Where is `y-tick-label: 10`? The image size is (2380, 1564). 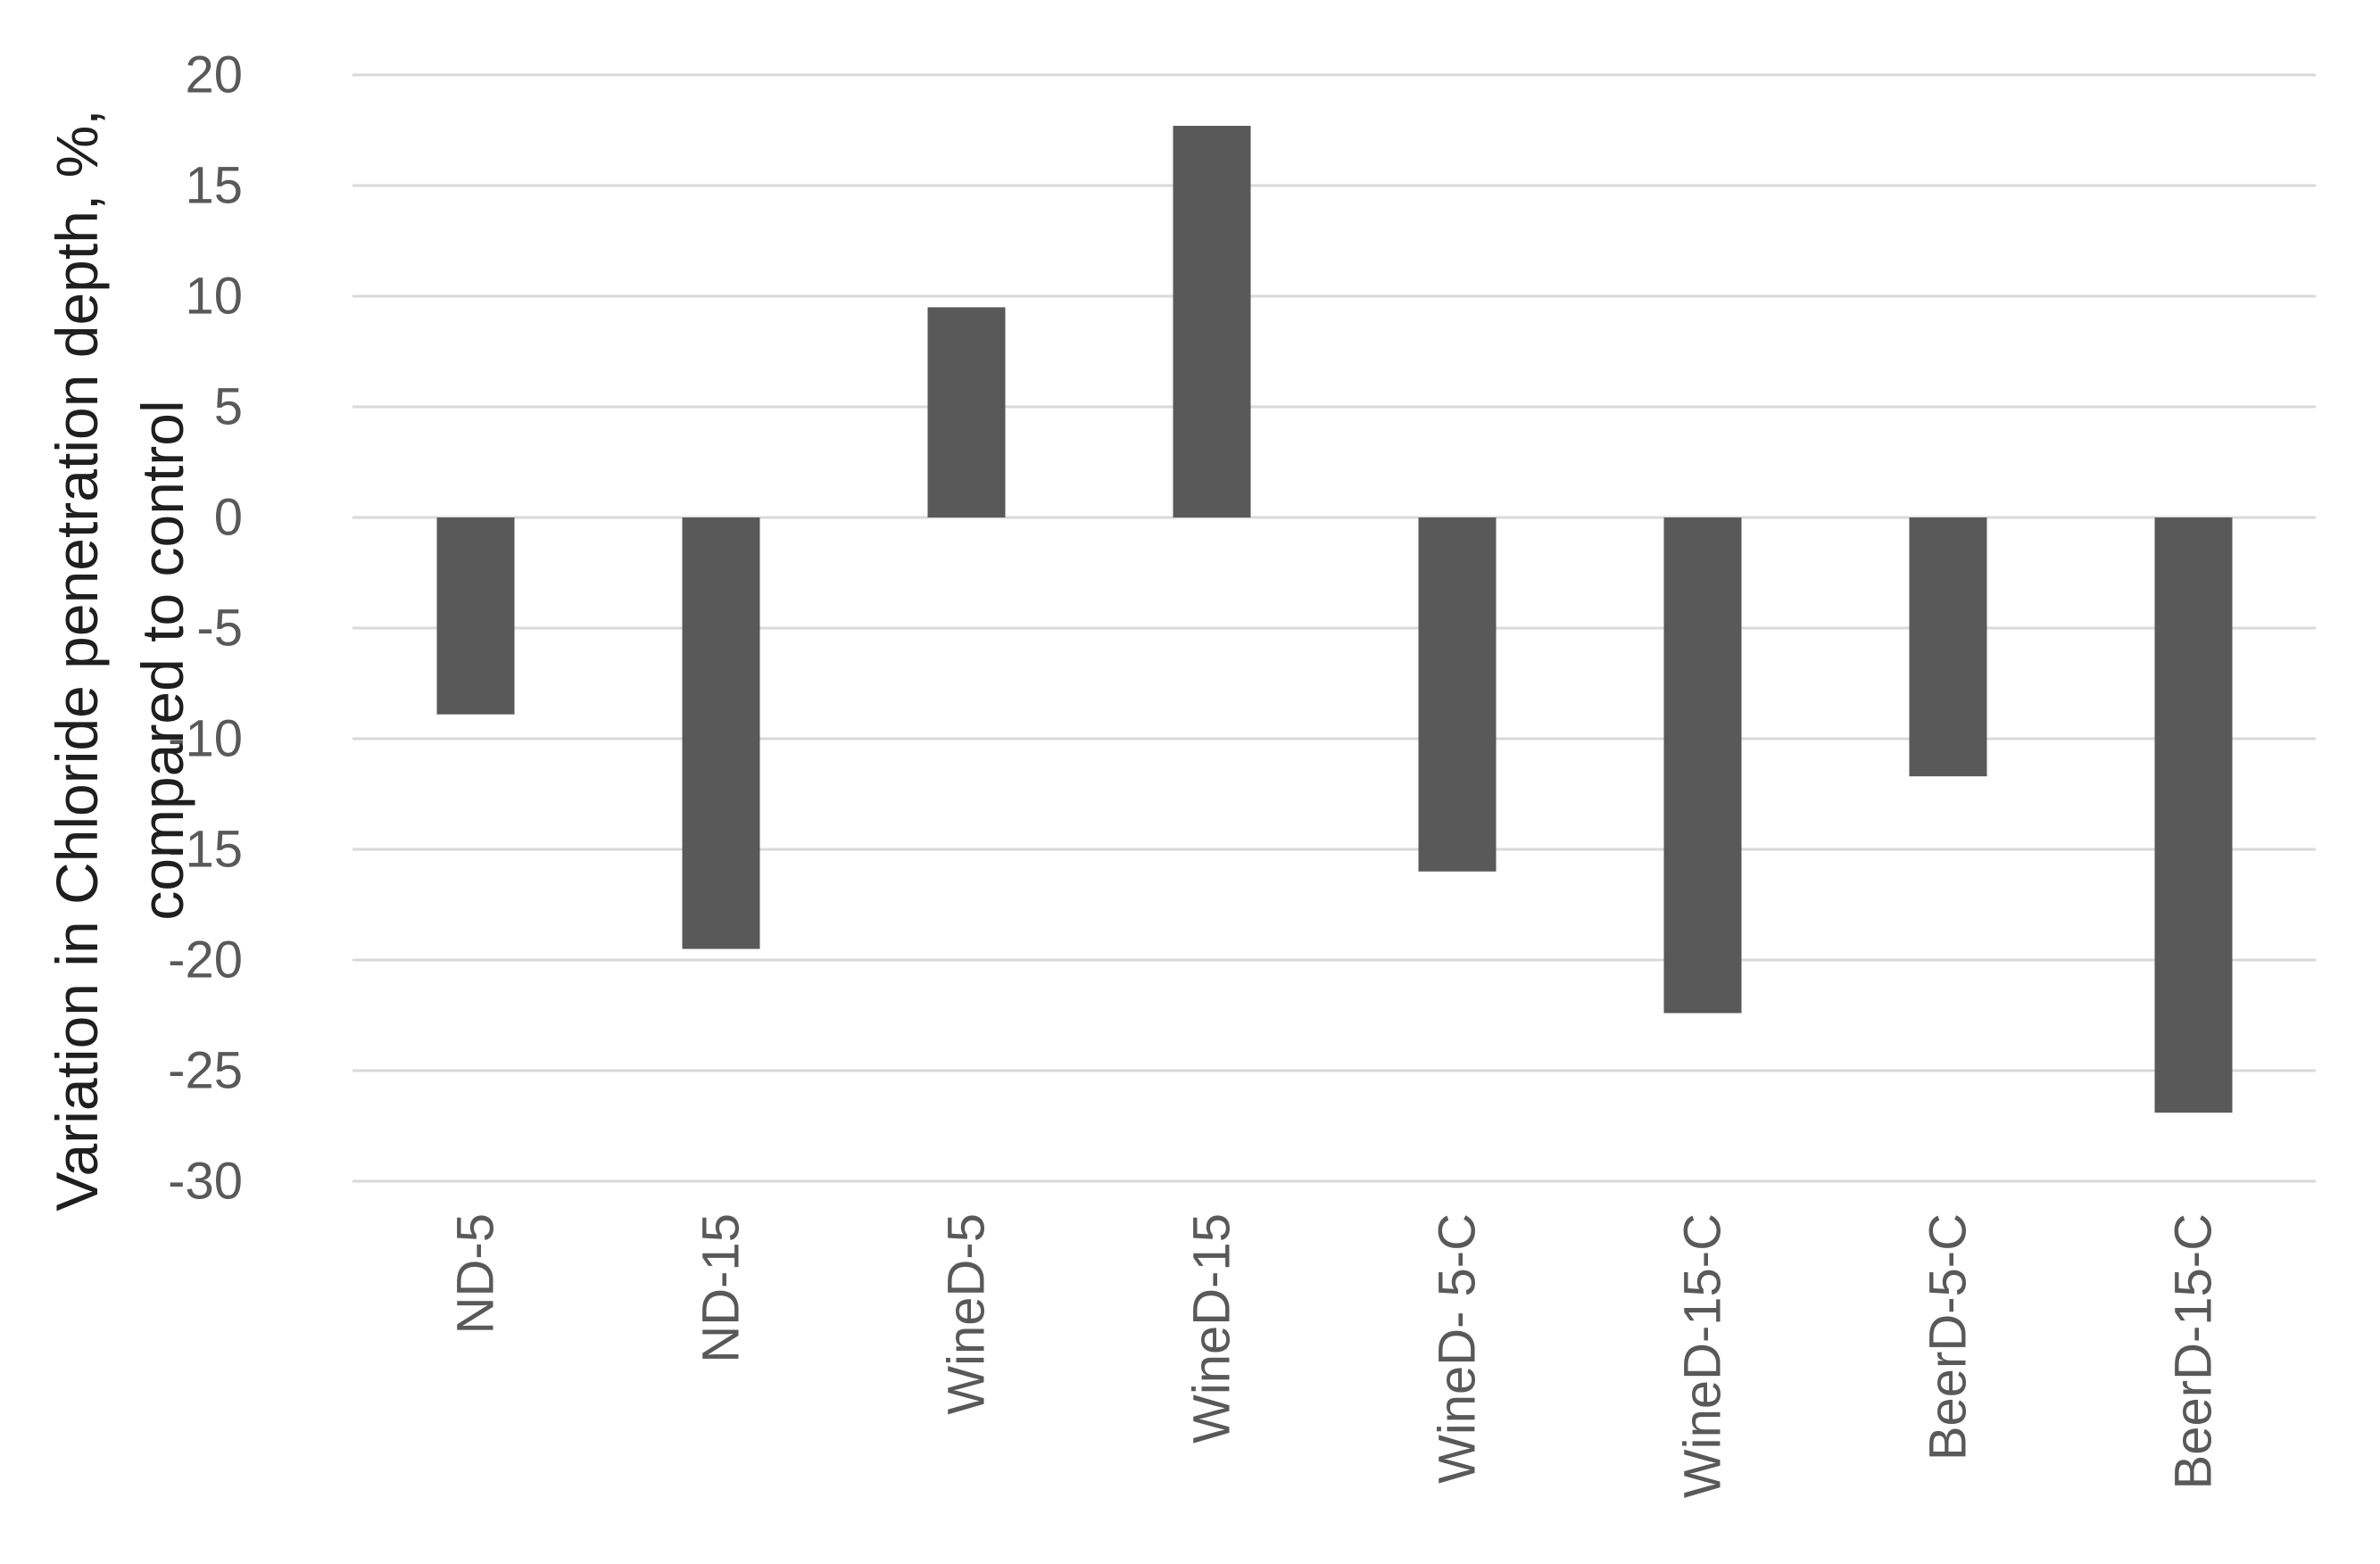 y-tick-label: 10 is located at coordinates (214, 297).